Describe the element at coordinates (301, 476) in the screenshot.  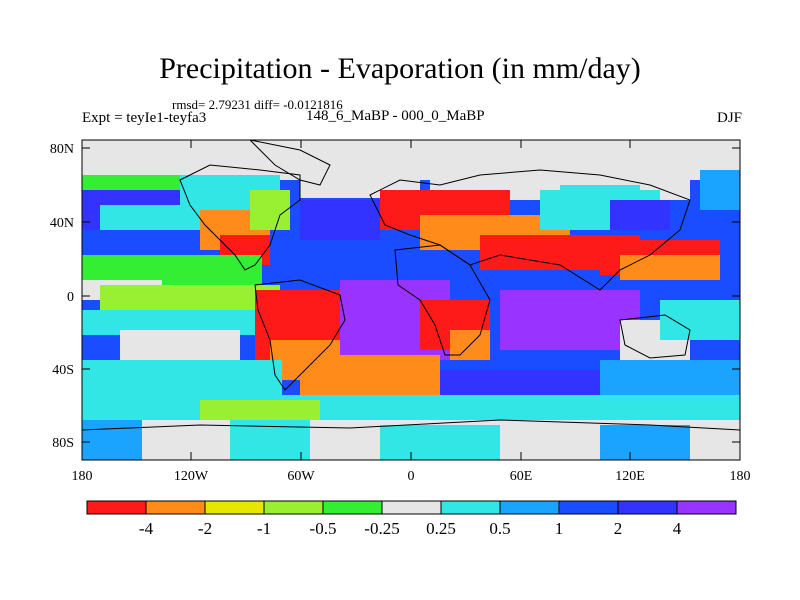
I see `lon-label-60w: 60W` at that location.